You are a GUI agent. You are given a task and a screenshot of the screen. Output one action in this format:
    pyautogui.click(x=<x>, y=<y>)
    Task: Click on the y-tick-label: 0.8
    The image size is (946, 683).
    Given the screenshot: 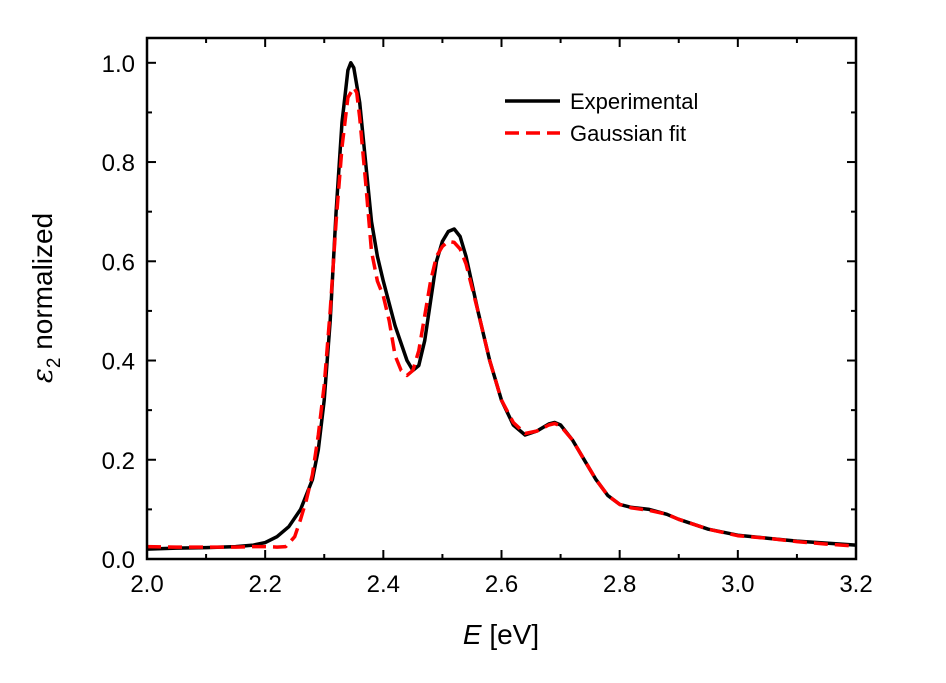 What is the action you would take?
    pyautogui.click(x=118, y=163)
    